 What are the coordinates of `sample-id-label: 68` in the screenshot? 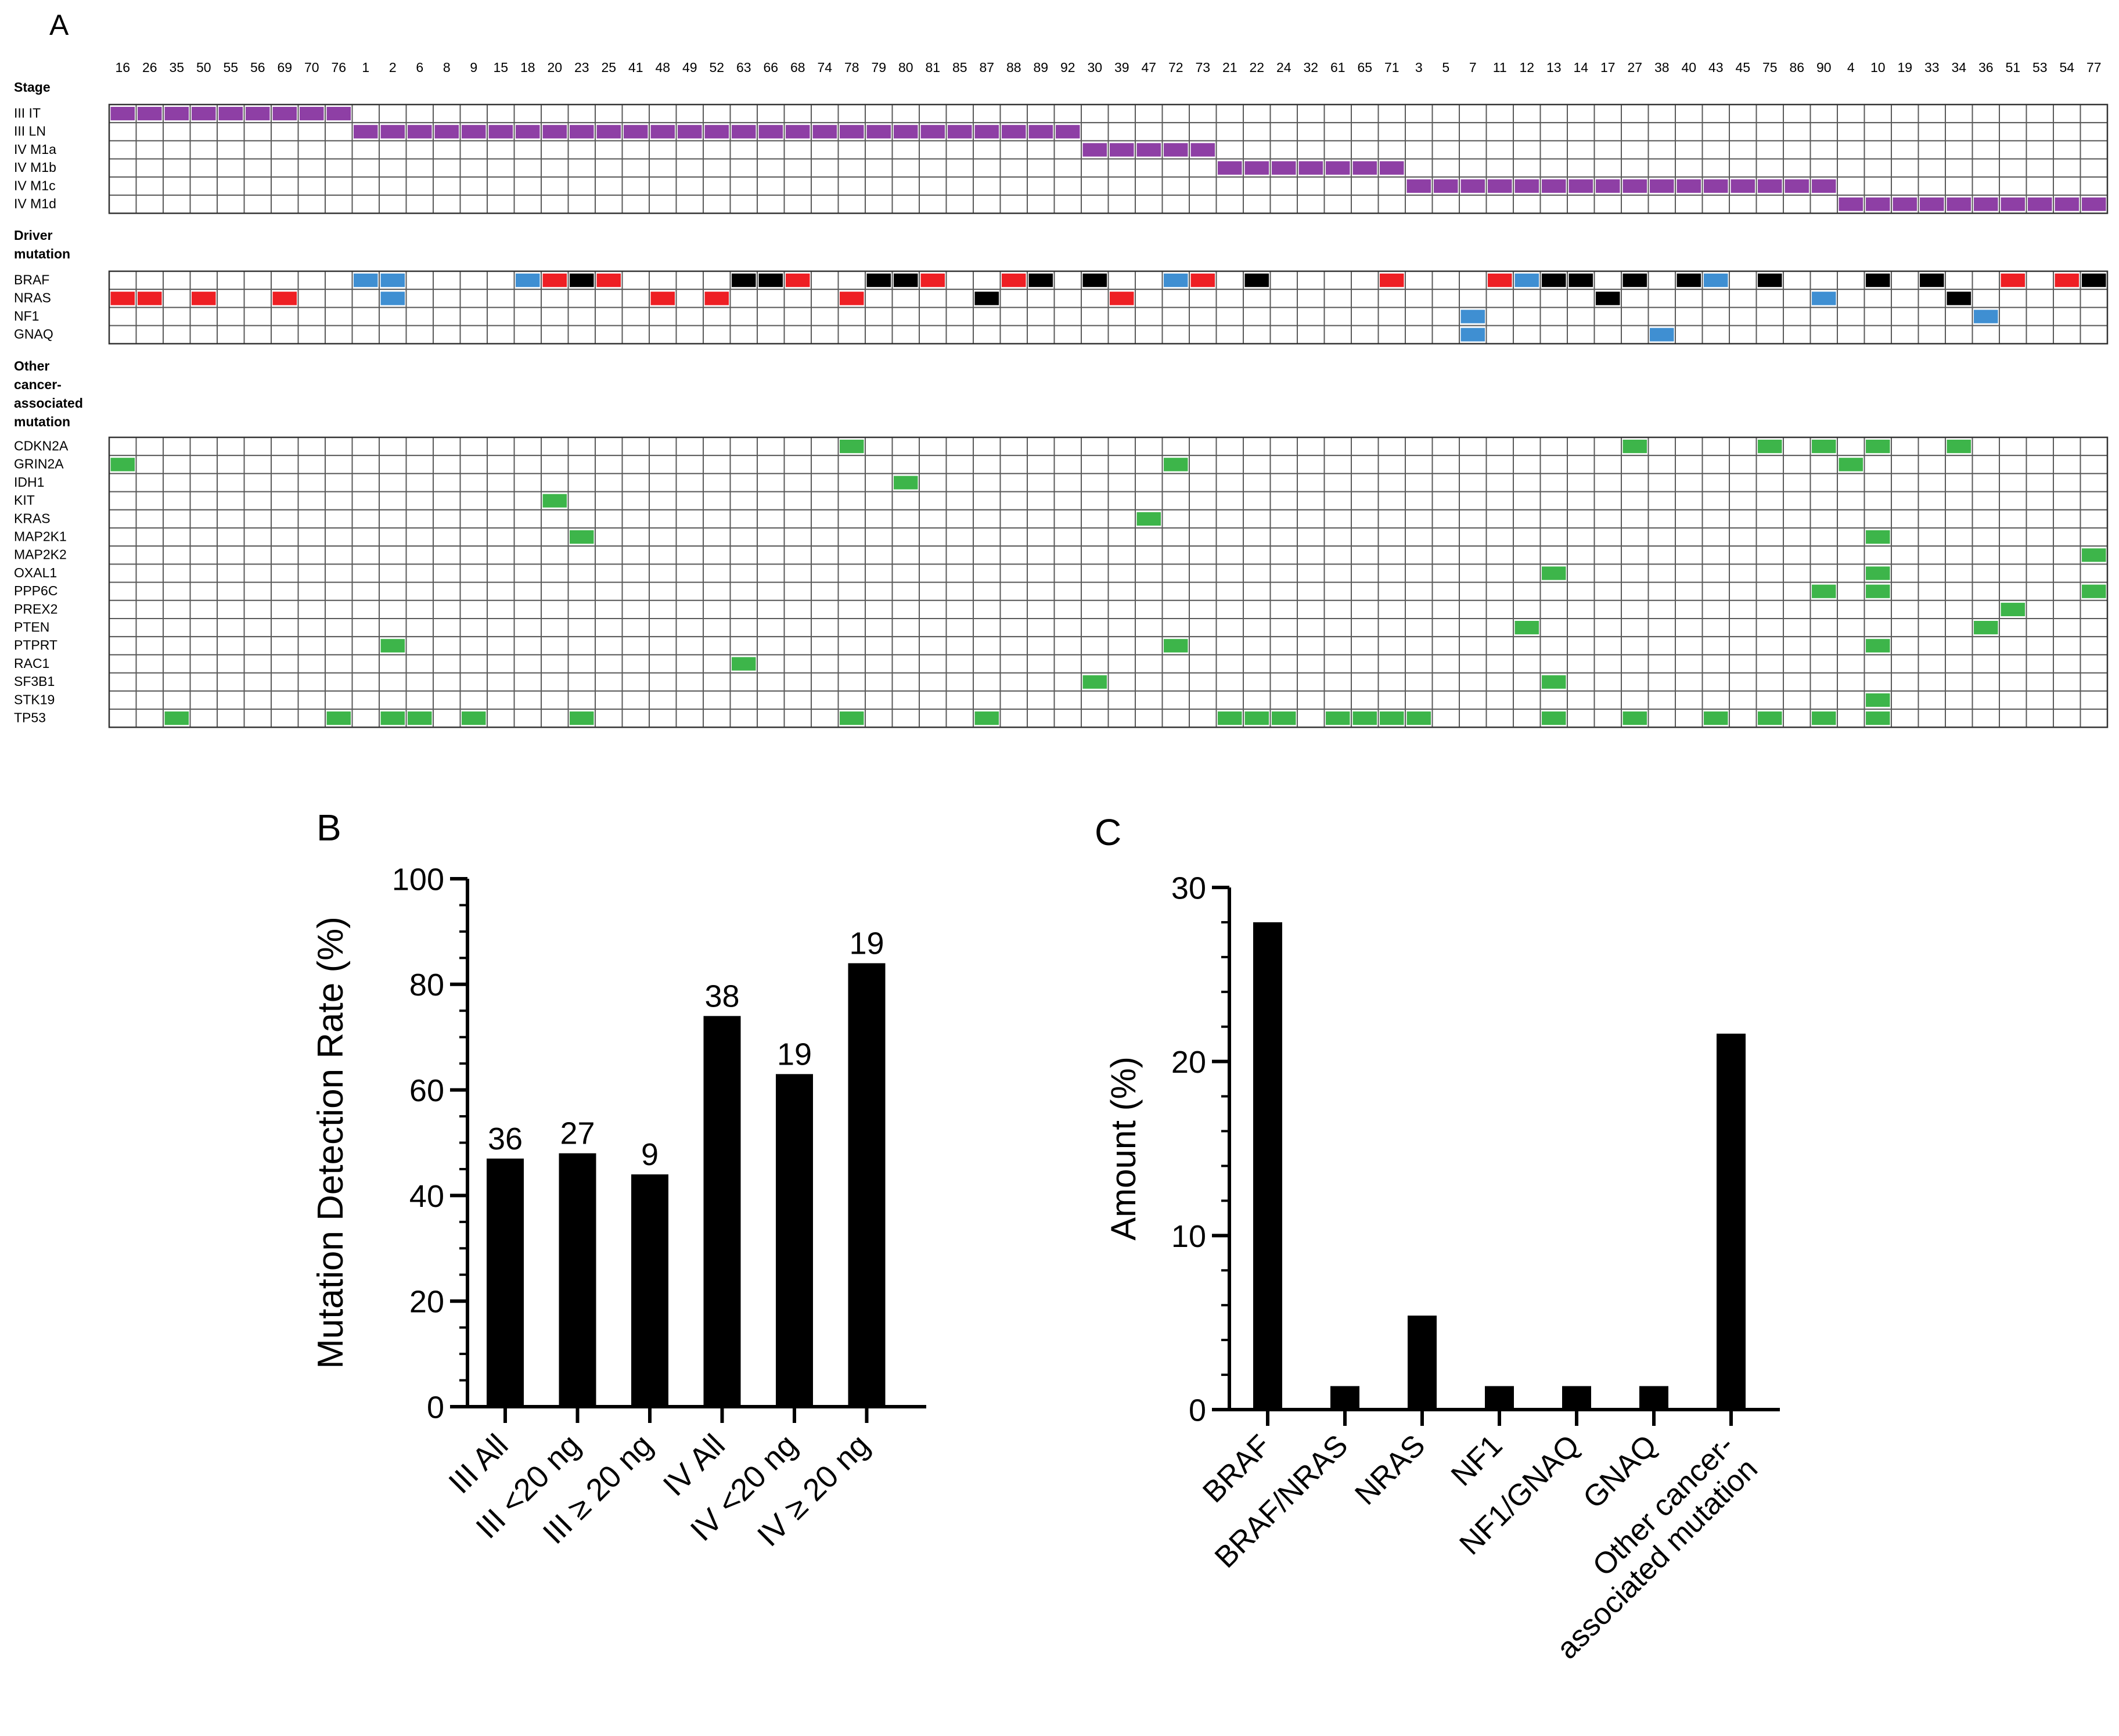 It's located at (797, 67).